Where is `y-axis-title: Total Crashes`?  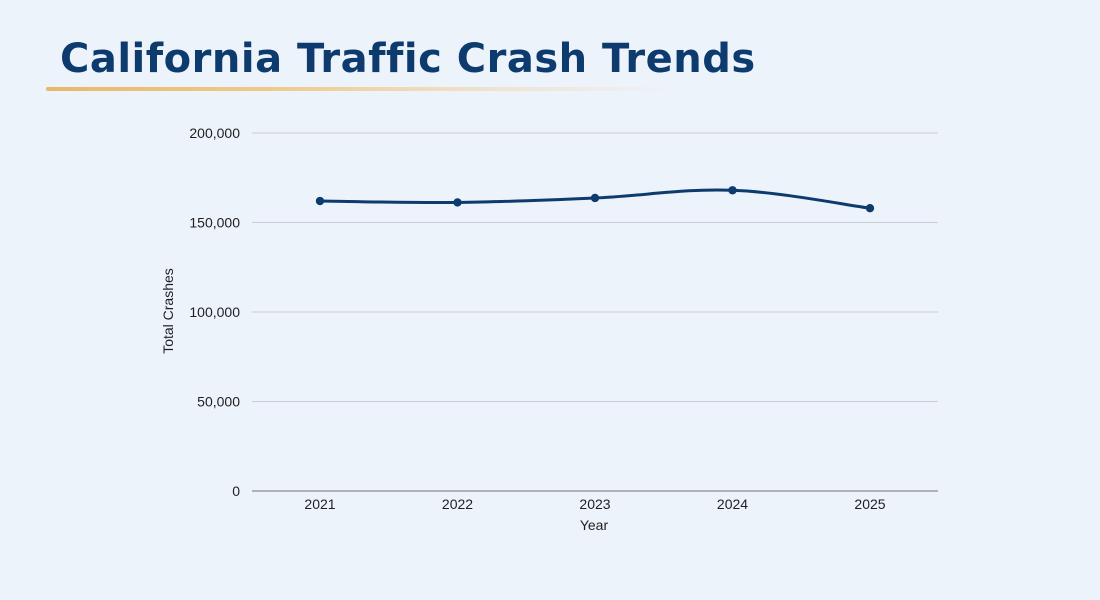
y-axis-title: Total Crashes is located at coordinates (168, 311).